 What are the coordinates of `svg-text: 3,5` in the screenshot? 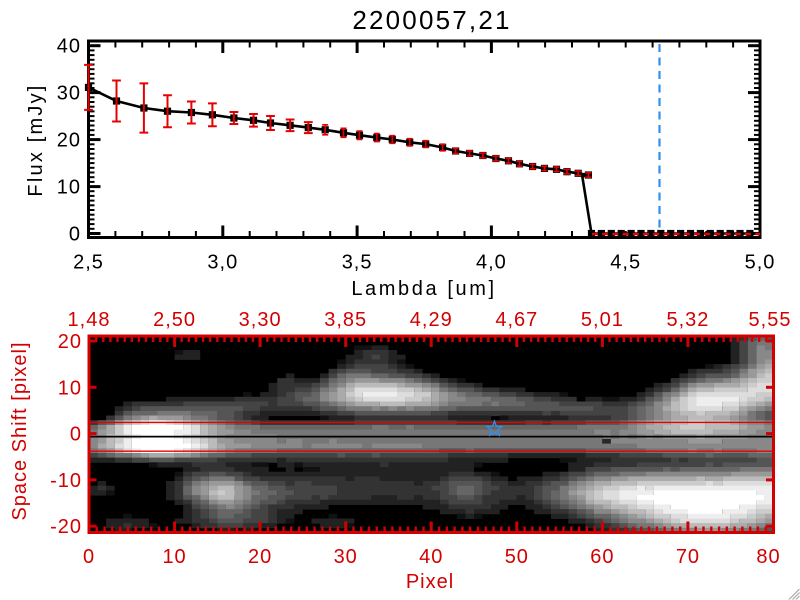 It's located at (357, 263).